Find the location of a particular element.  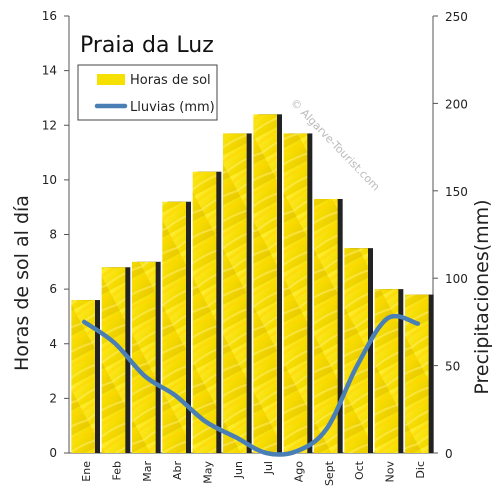

category-label-mar: Mar is located at coordinates (147, 471).